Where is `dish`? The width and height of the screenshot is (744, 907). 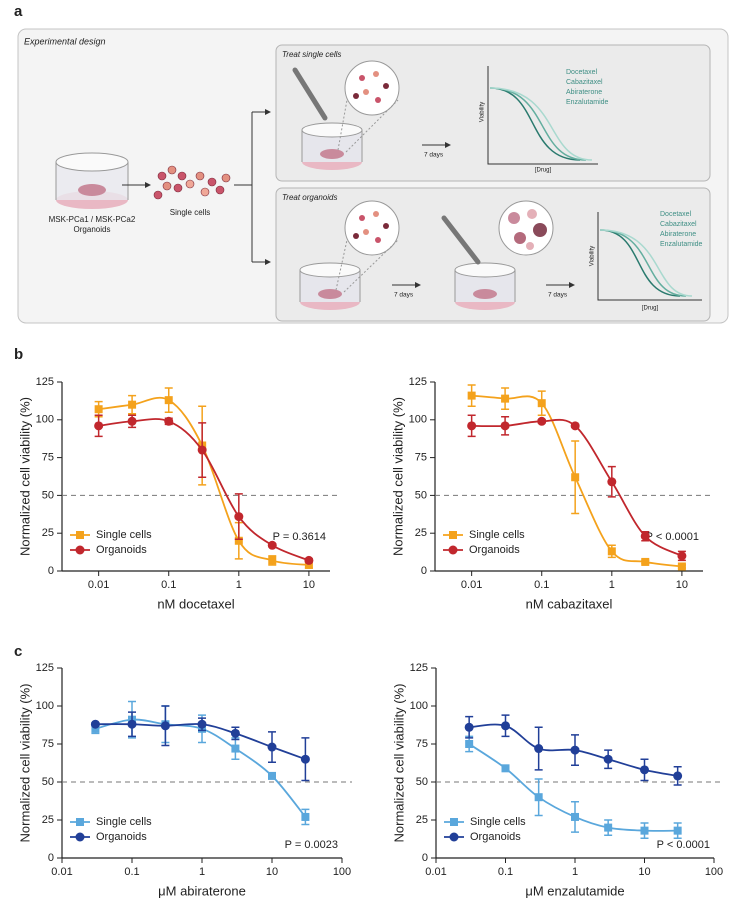 dish is located at coordinates (92, 180).